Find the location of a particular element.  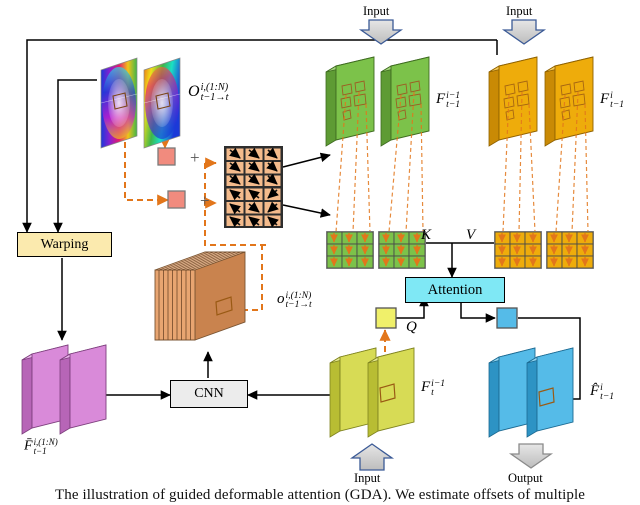

cnn-block: CNN is located at coordinates (209, 394).